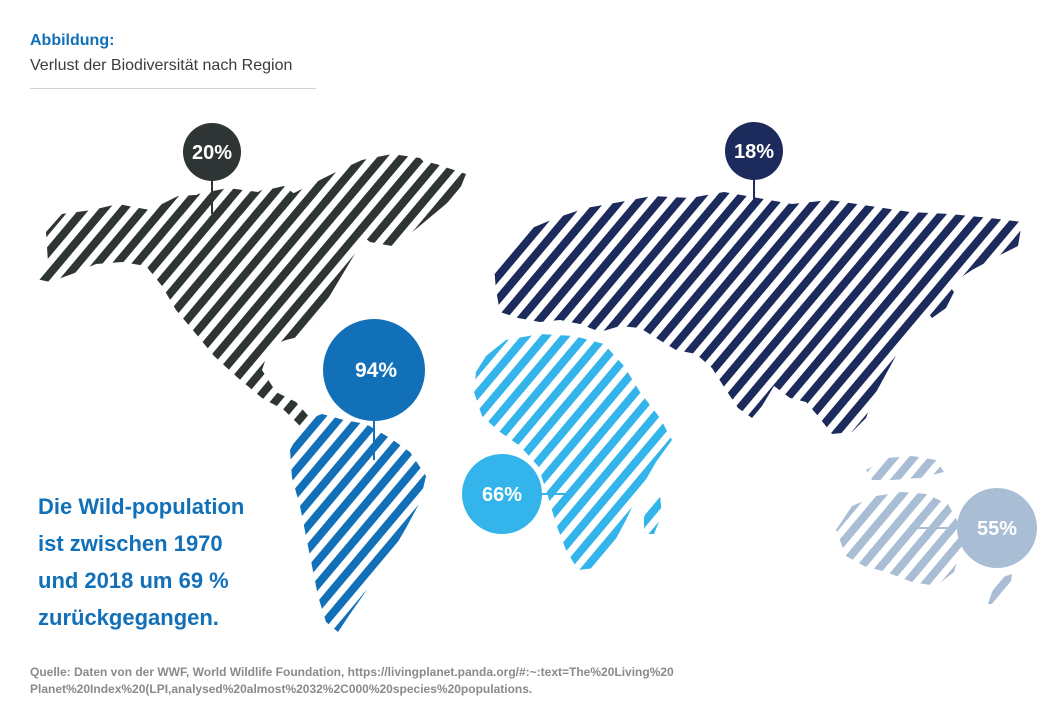 This screenshot has width=1063, height=720. I want to click on landmass-indonesia, so click(905, 468).